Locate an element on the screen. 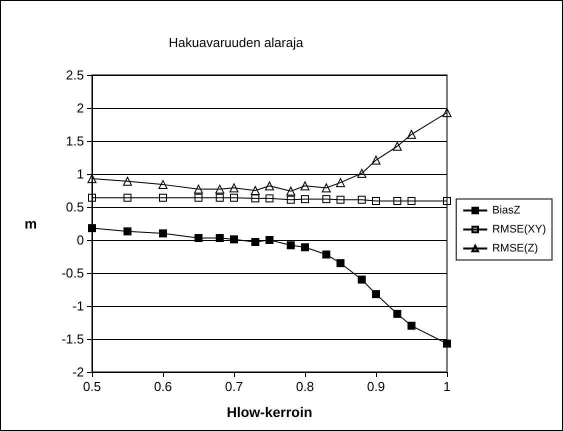 This screenshot has width=563, height=431. x-tick-label: 0.7 is located at coordinates (234, 386).